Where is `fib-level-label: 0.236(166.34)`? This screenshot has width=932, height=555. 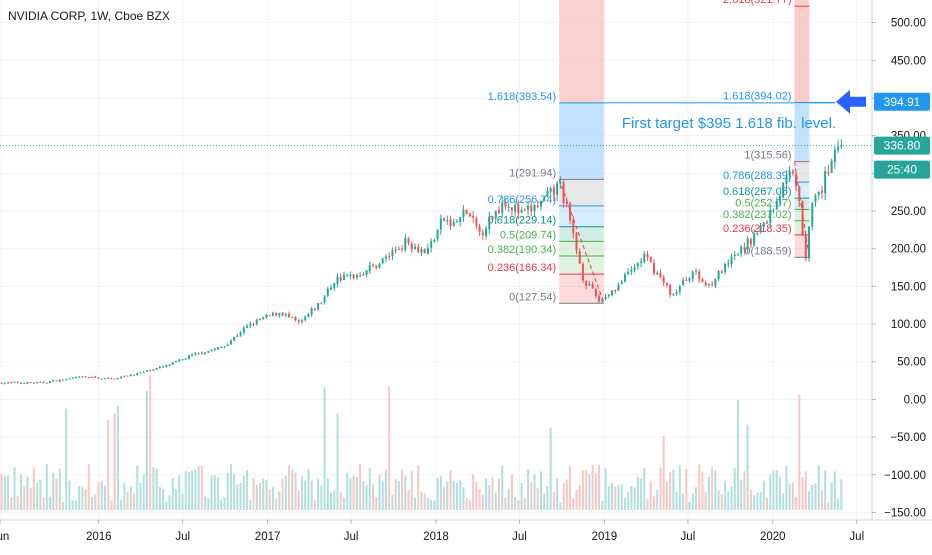 fib-level-label: 0.236(166.34) is located at coordinates (522, 268).